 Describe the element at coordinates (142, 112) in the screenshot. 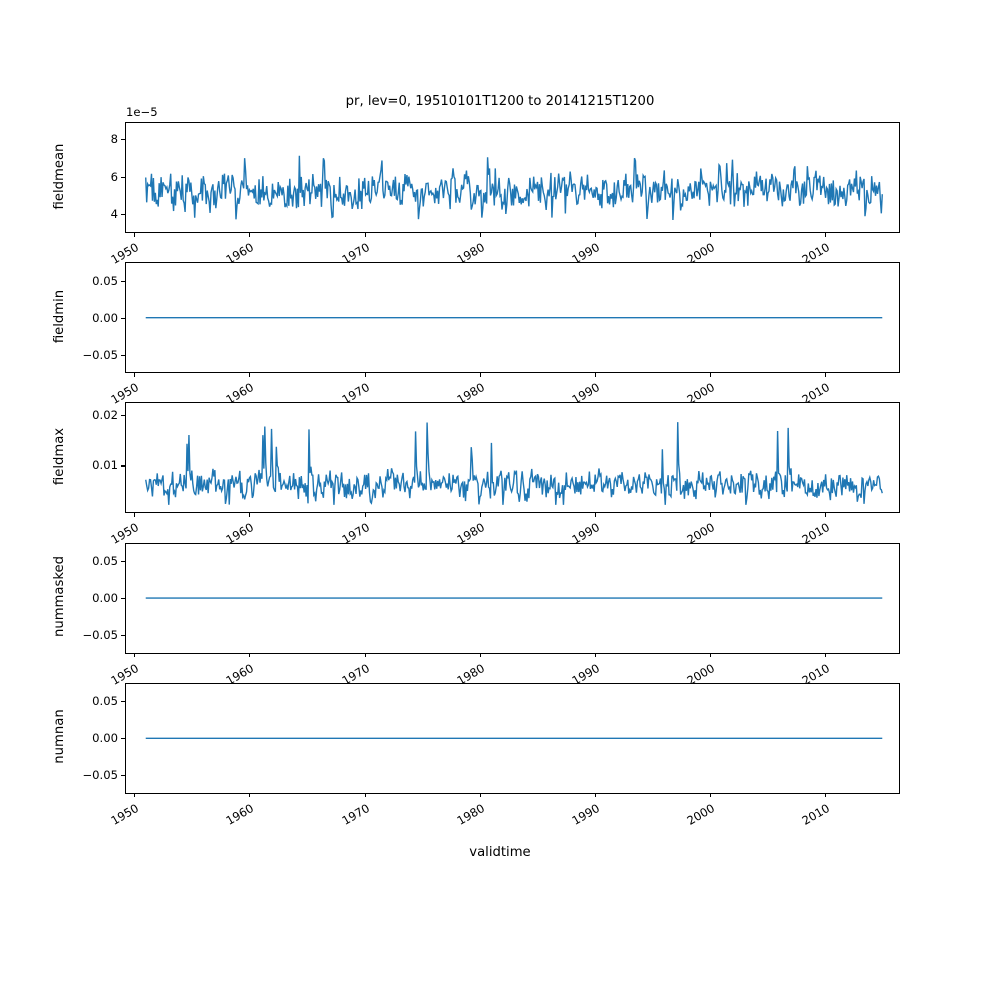

I see `y-axis-offset-text-fieldmean: 1e−5` at that location.